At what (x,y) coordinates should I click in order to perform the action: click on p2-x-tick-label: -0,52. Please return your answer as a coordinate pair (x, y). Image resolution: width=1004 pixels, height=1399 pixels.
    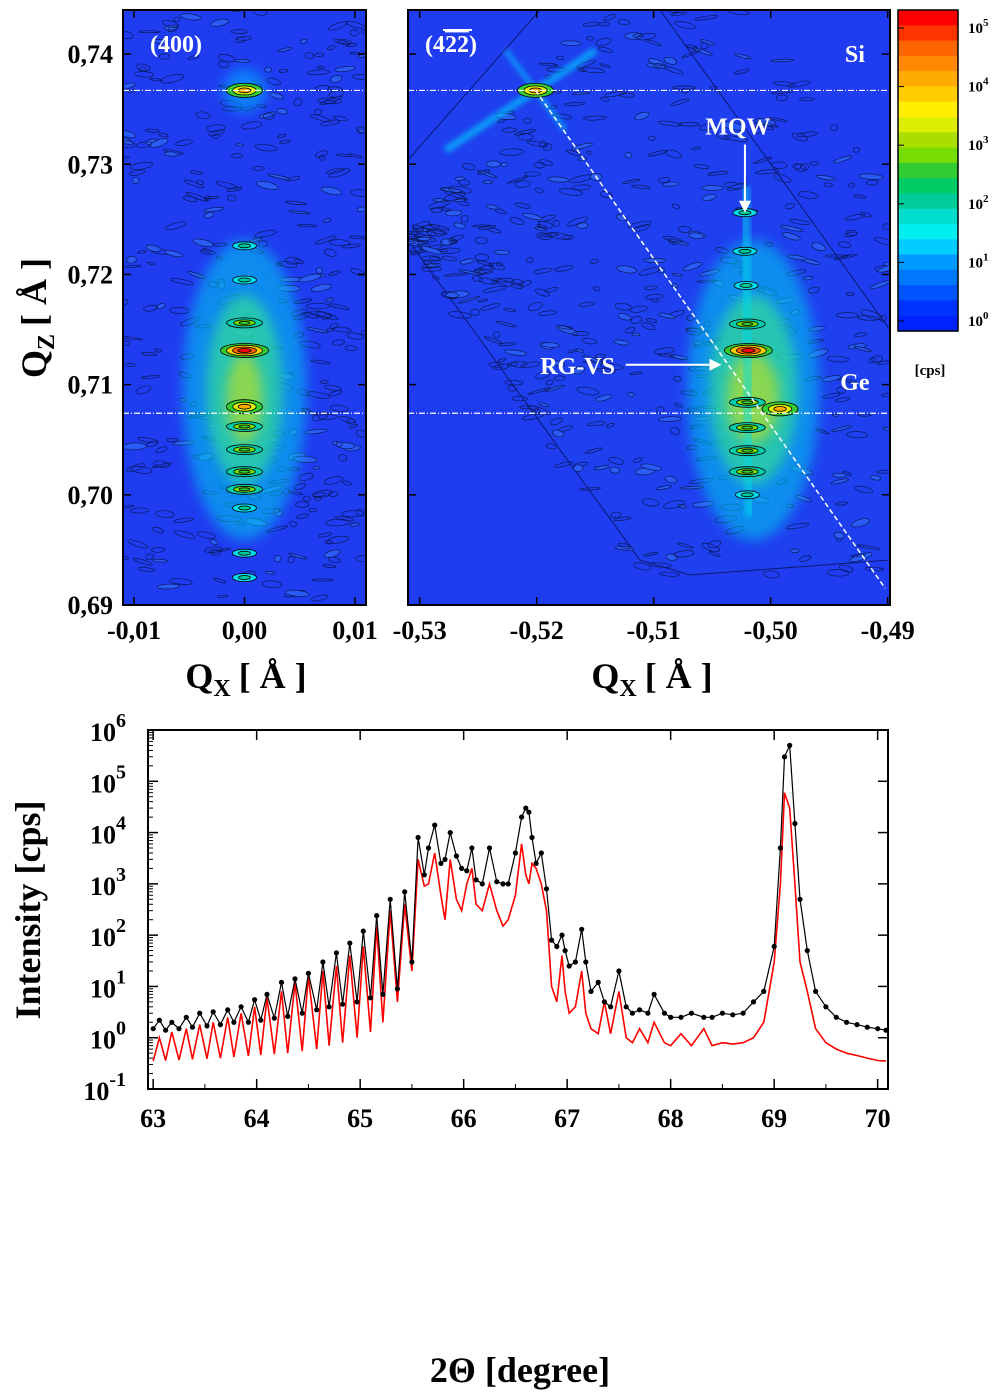
    Looking at the image, I should click on (537, 630).